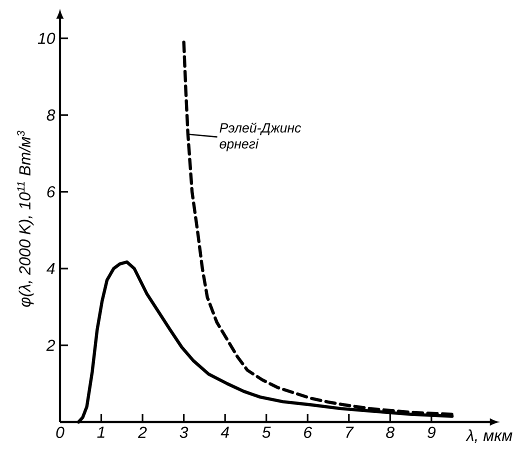  I want to click on x-tick-label: 7, so click(350, 432).